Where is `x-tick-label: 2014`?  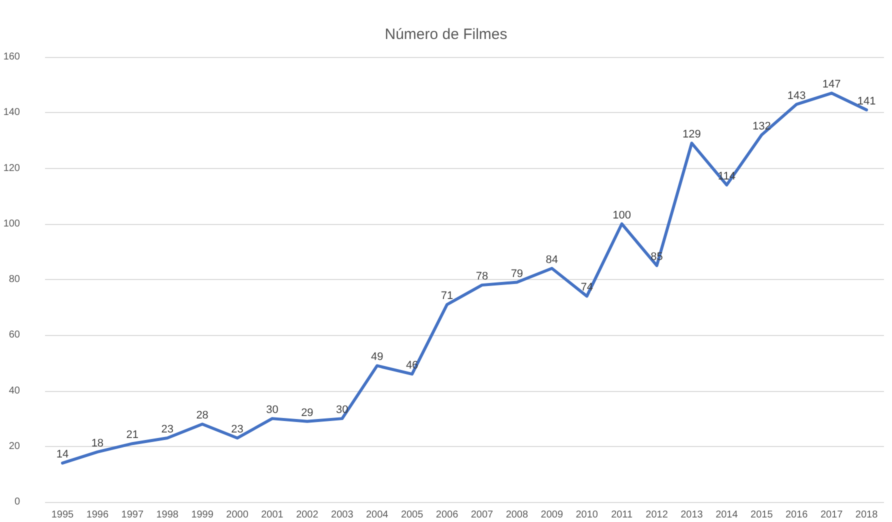
x-tick-label: 2014 is located at coordinates (727, 515).